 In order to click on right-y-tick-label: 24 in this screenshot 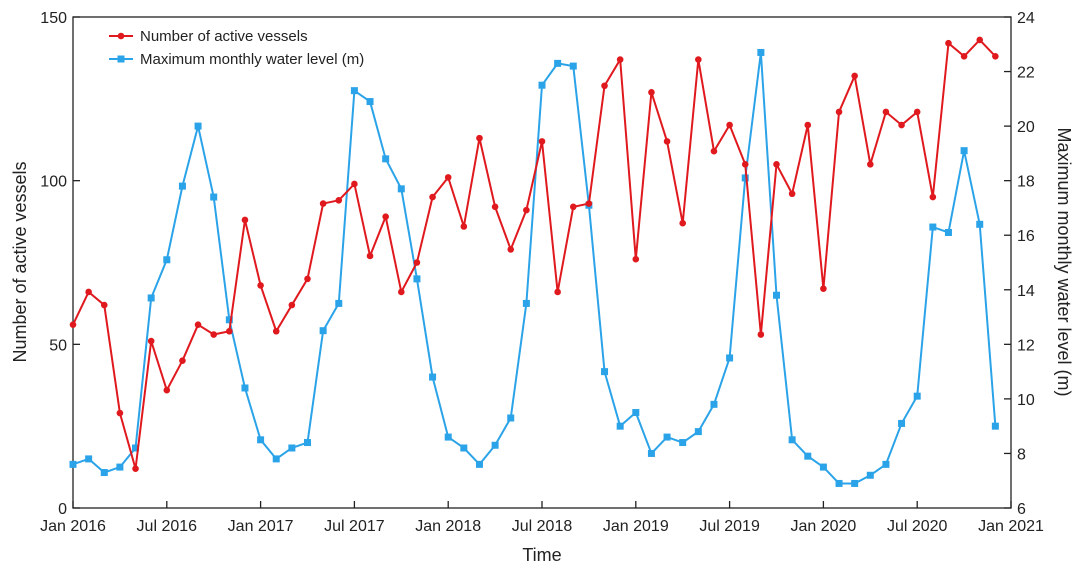, I will do `click(1026, 18)`.